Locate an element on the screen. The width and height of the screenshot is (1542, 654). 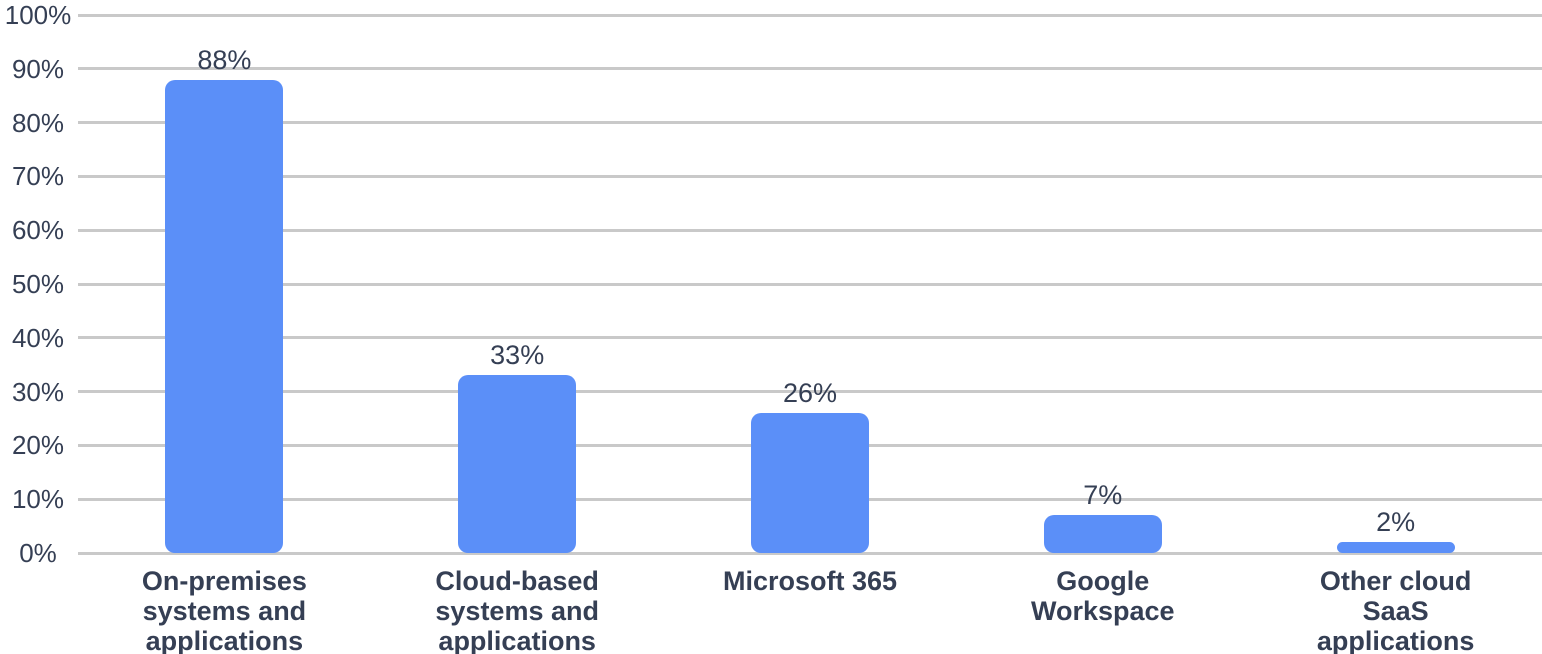
bar-value-label: 7% is located at coordinates (1103, 495).